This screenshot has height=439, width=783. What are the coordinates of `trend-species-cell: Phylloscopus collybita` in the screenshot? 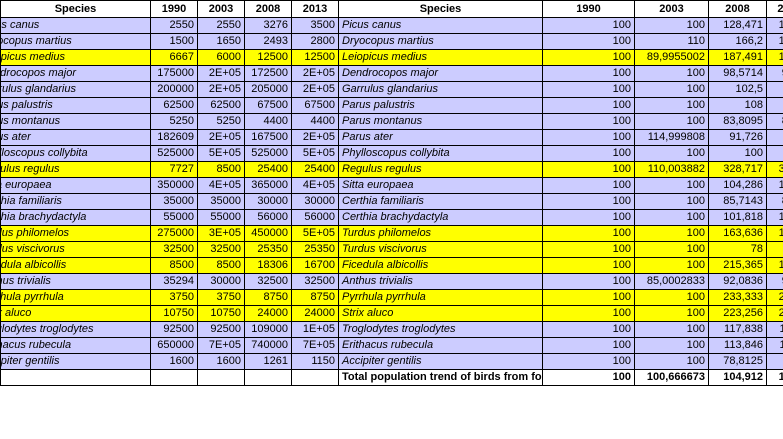 It's located at (440, 153).